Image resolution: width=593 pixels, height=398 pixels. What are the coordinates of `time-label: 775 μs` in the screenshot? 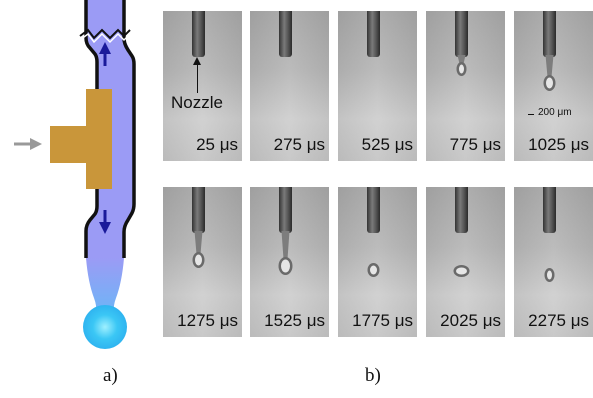 It's located at (475, 144).